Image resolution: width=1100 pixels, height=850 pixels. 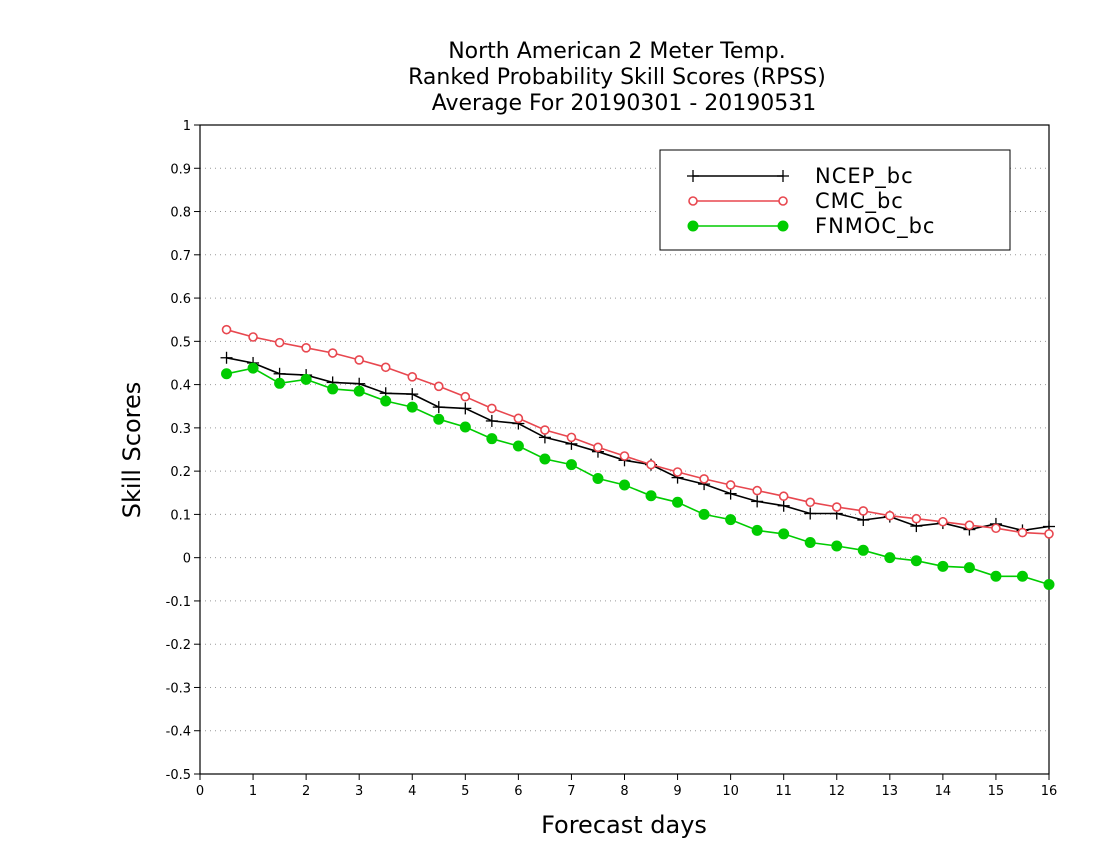 I want to click on x-tick-label: 2, so click(x=306, y=791).